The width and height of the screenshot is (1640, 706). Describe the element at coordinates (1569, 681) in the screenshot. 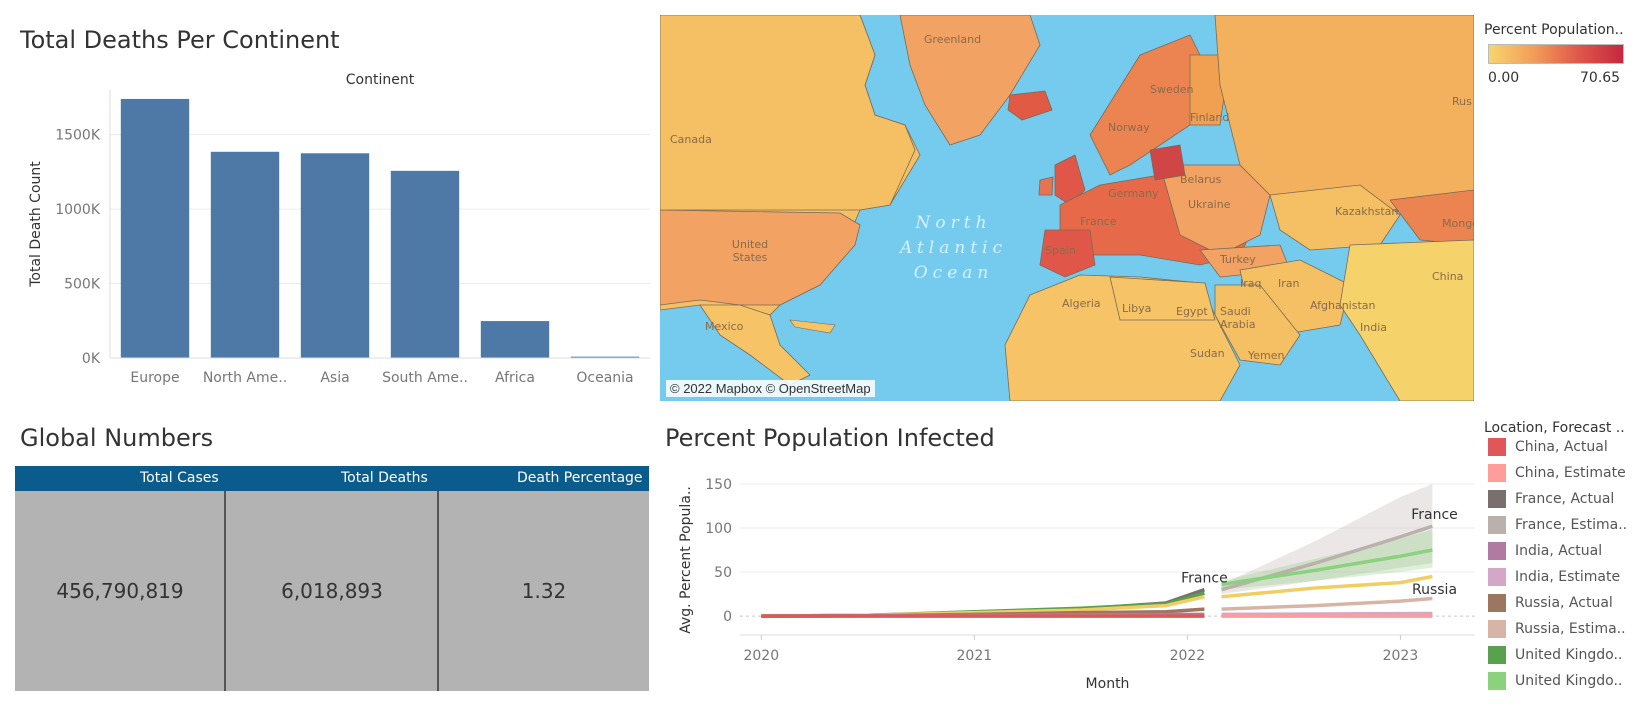

I see `legend-label: United Kingdo..` at that location.